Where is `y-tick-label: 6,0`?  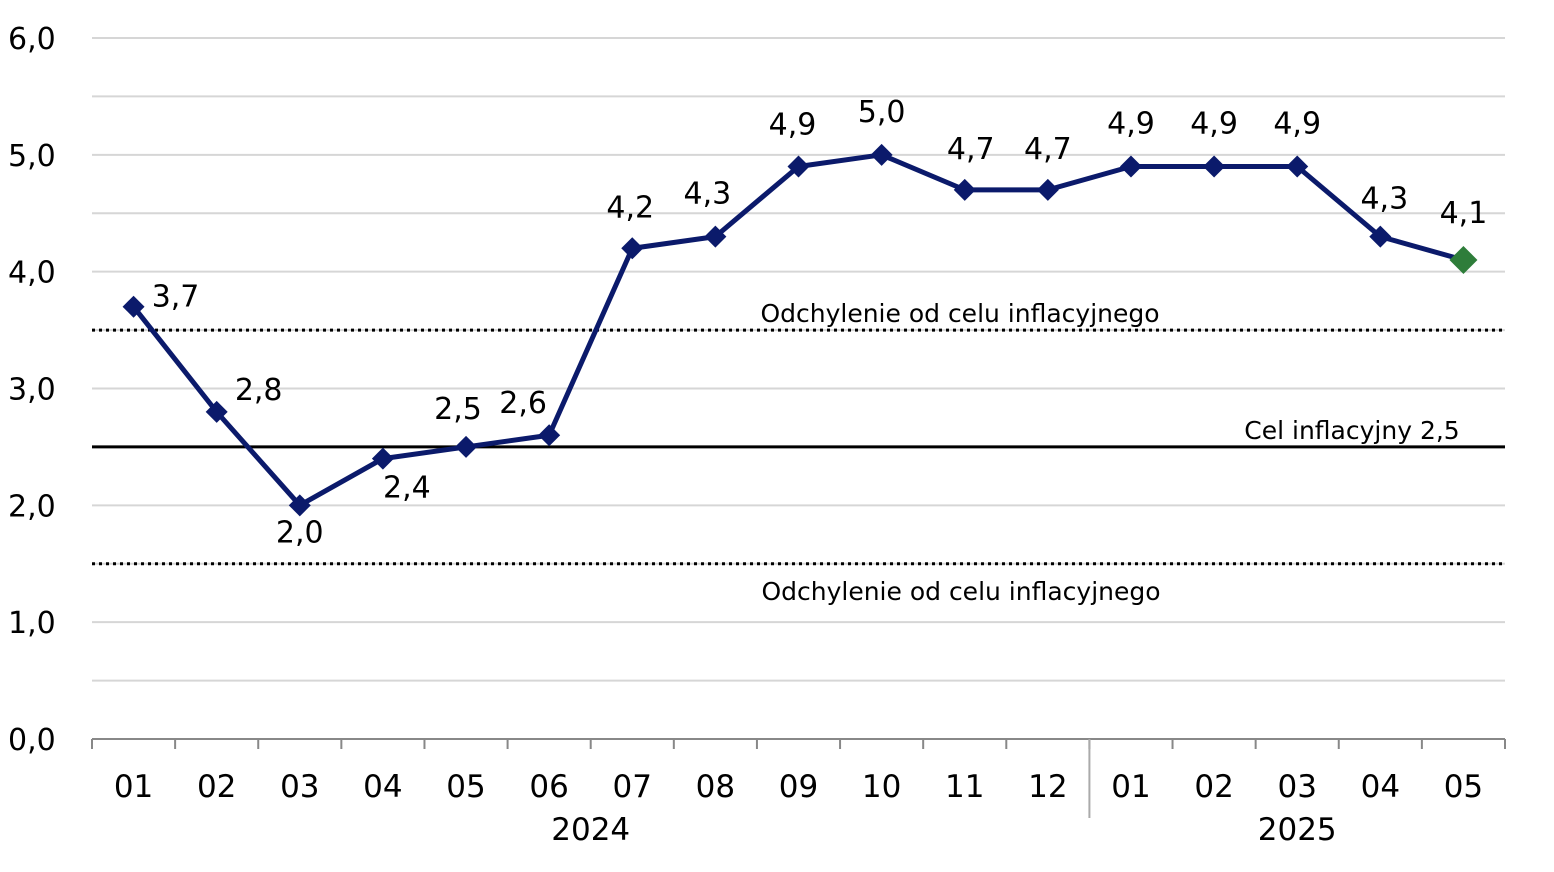 y-tick-label: 6,0 is located at coordinates (32, 39).